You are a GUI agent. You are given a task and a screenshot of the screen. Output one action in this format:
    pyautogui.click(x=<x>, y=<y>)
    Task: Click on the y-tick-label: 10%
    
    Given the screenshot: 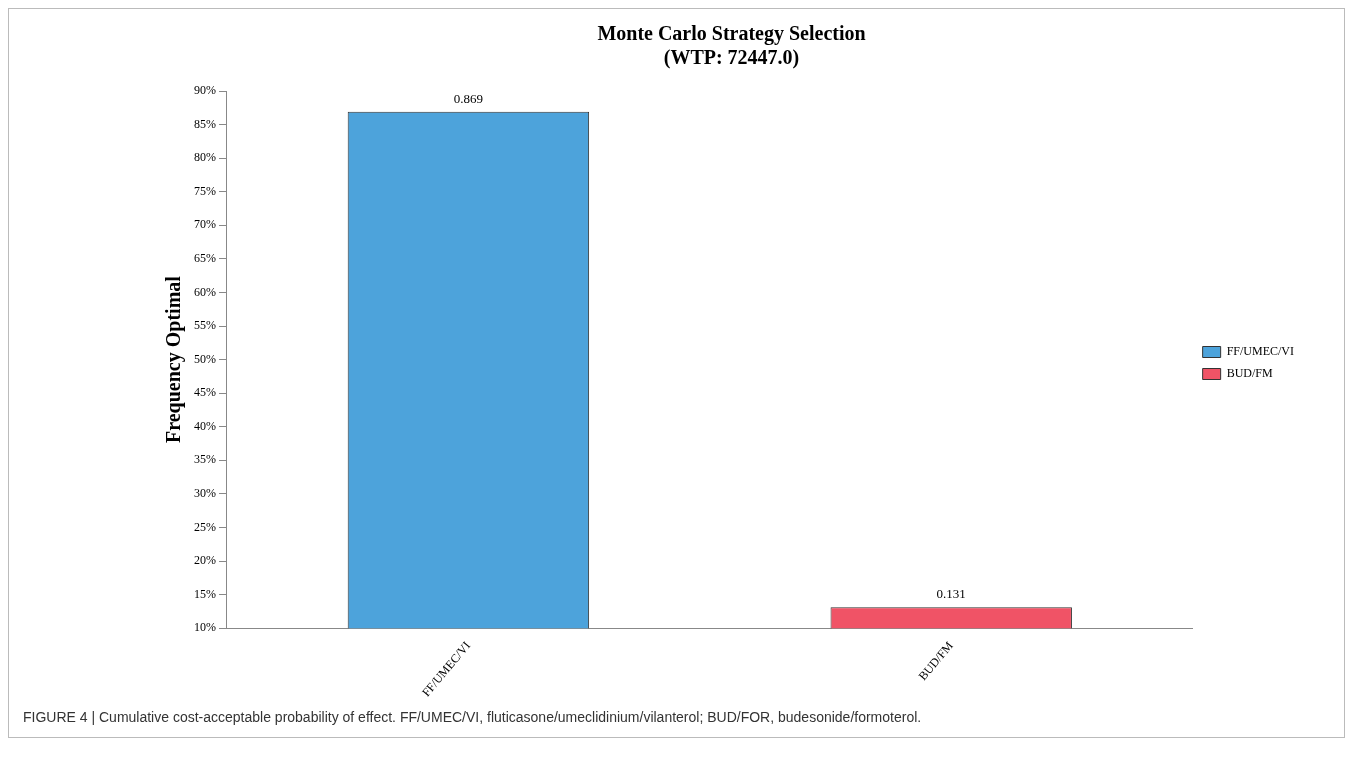 What is the action you would take?
    pyautogui.click(x=205, y=627)
    